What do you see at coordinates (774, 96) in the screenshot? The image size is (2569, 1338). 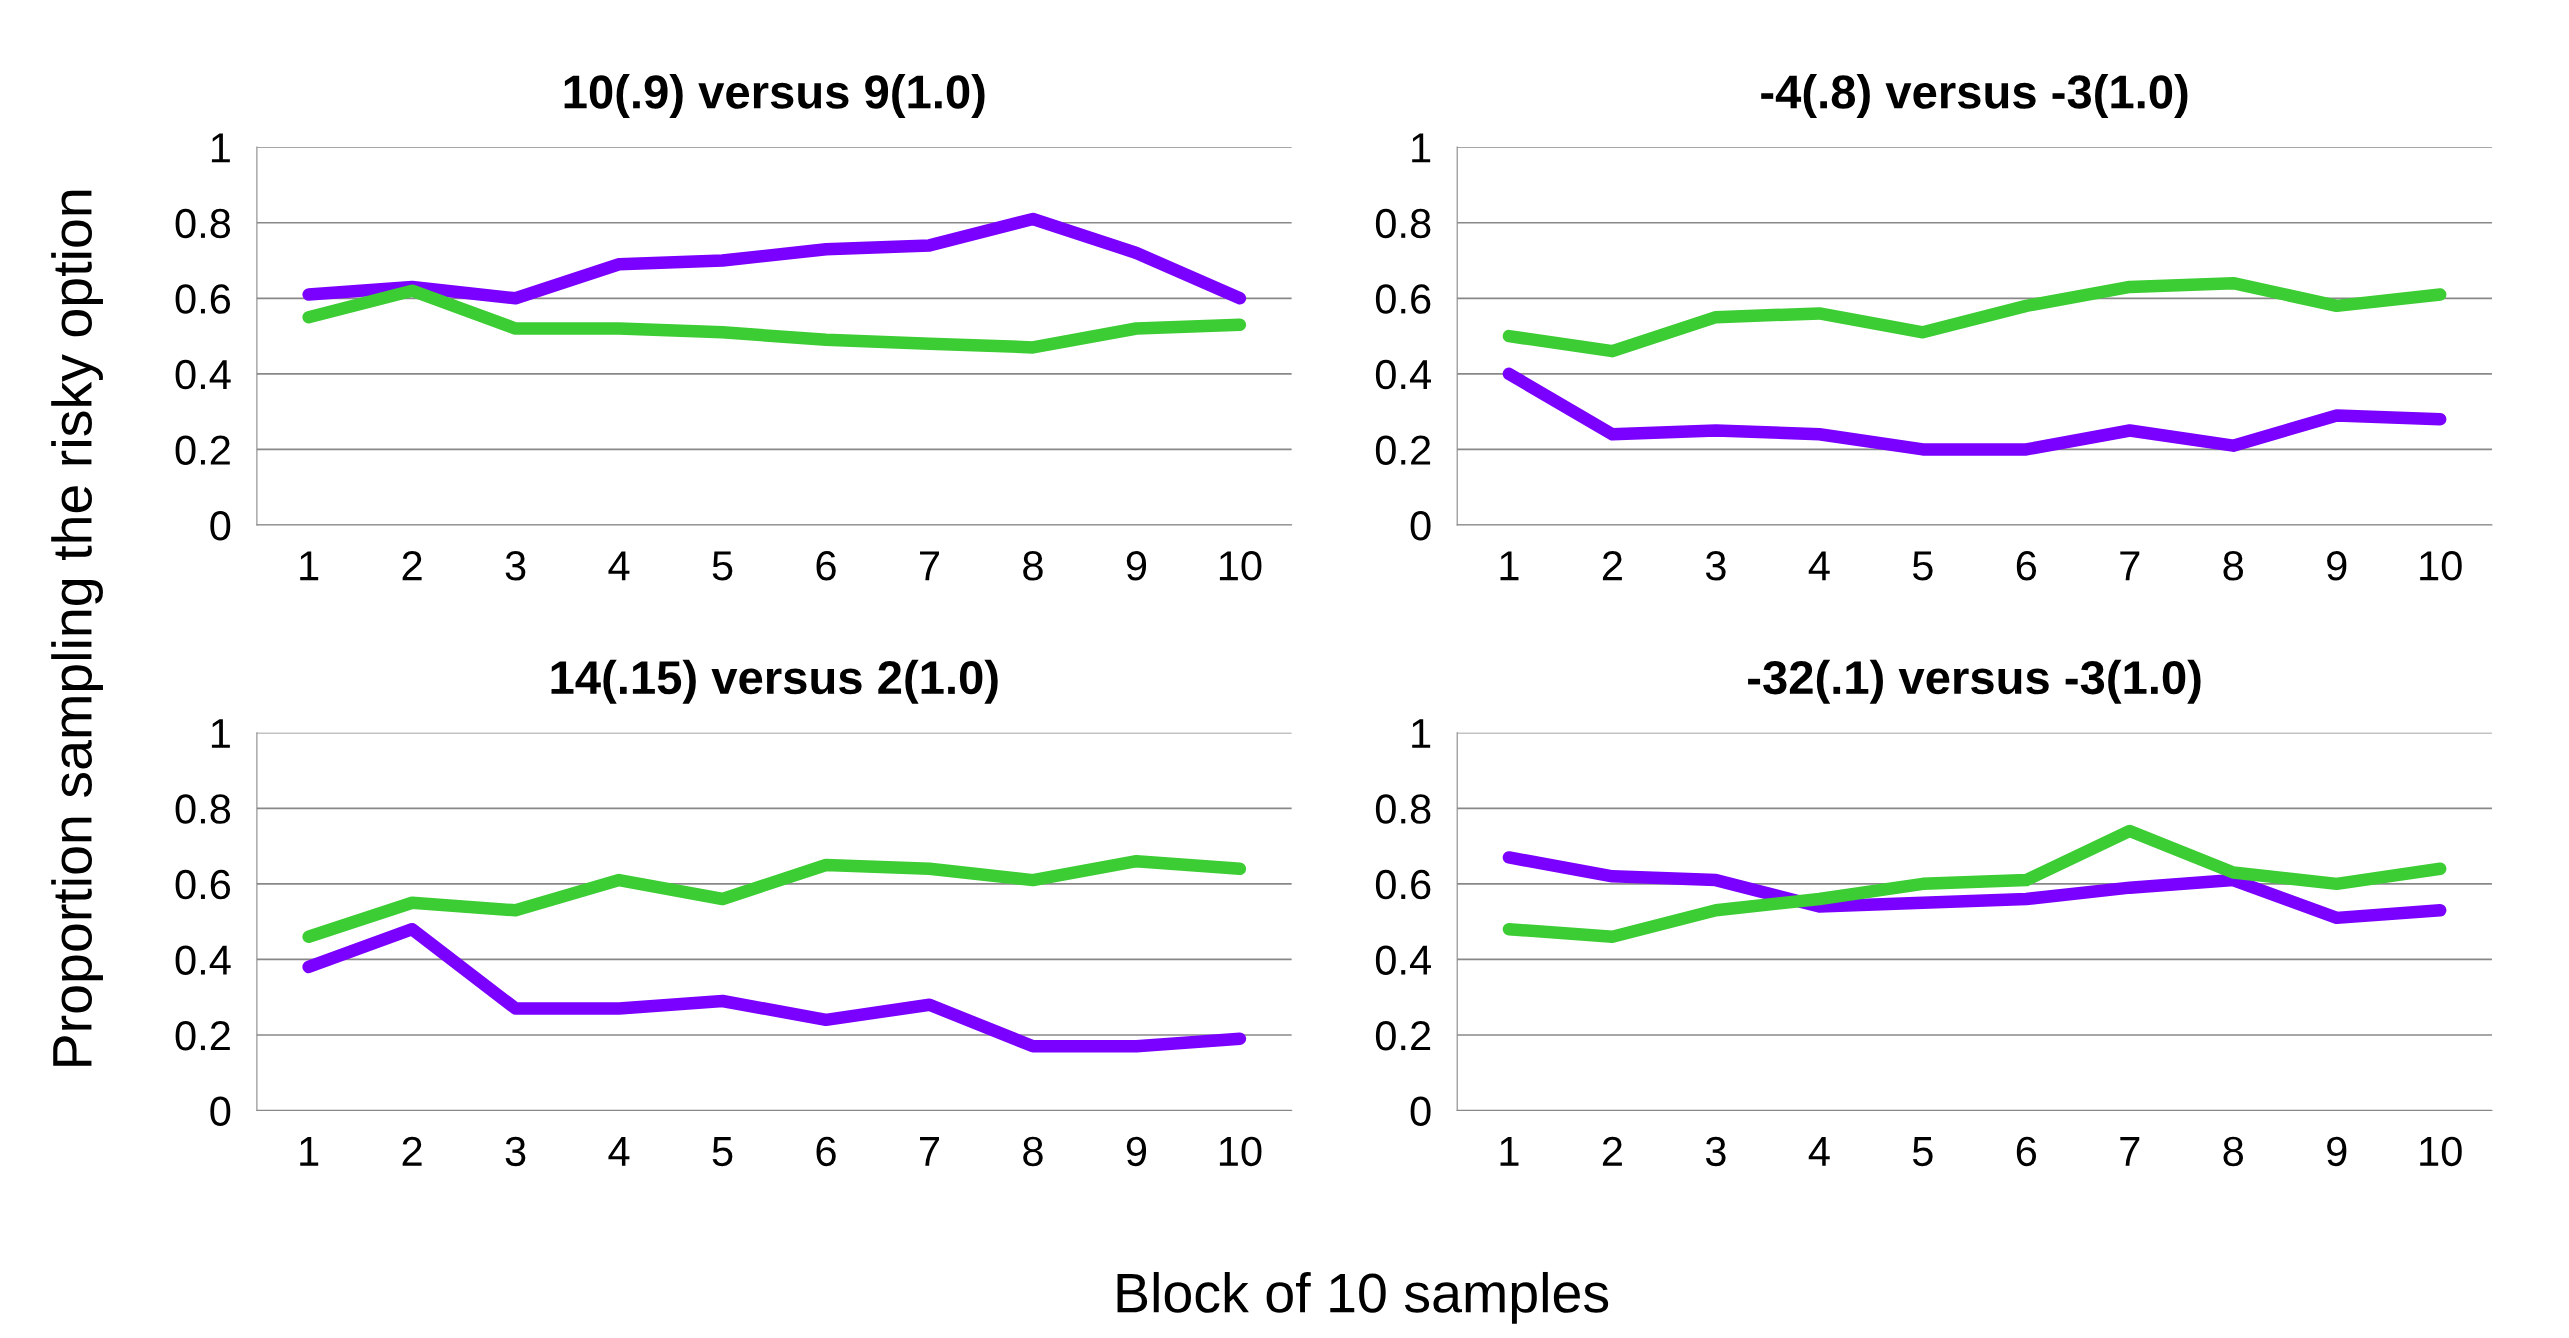 I see `chart-title: 10(.9) versus 9(1.0)` at bounding box center [774, 96].